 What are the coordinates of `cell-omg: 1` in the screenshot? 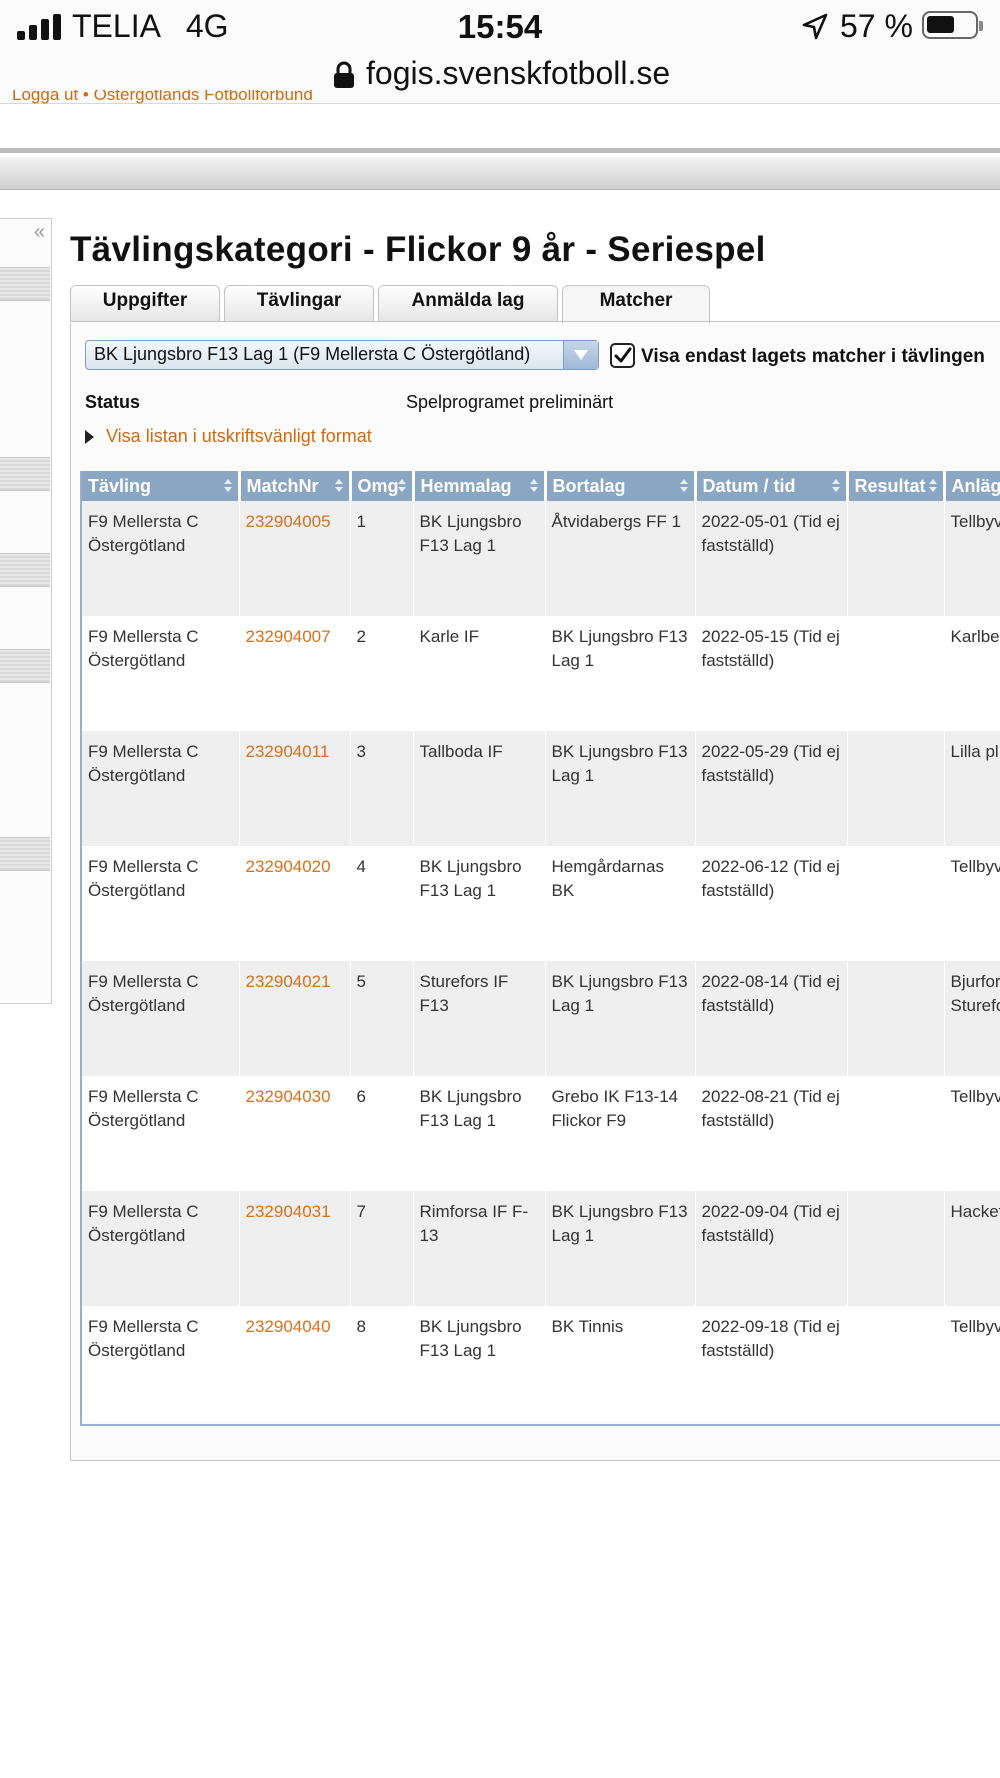 It's located at (382, 558).